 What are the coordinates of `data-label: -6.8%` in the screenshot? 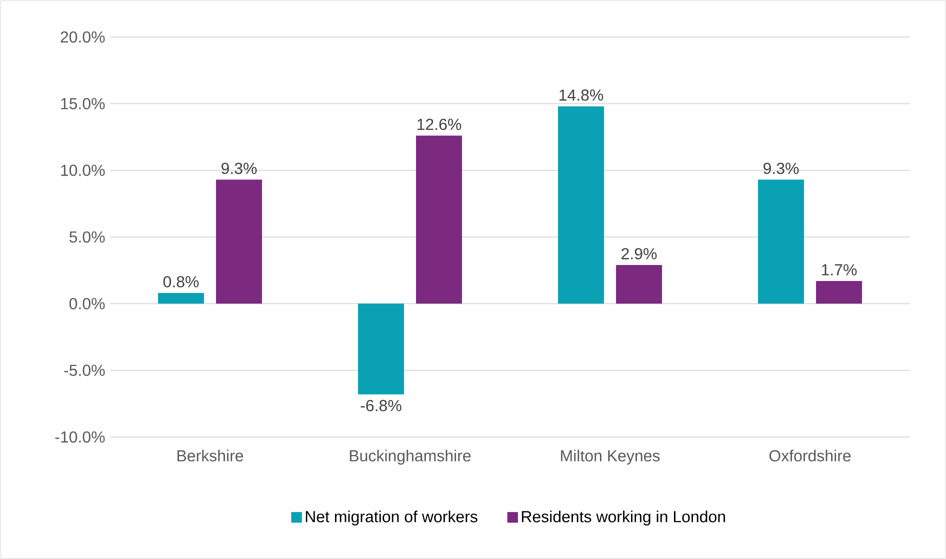 It's located at (381, 406).